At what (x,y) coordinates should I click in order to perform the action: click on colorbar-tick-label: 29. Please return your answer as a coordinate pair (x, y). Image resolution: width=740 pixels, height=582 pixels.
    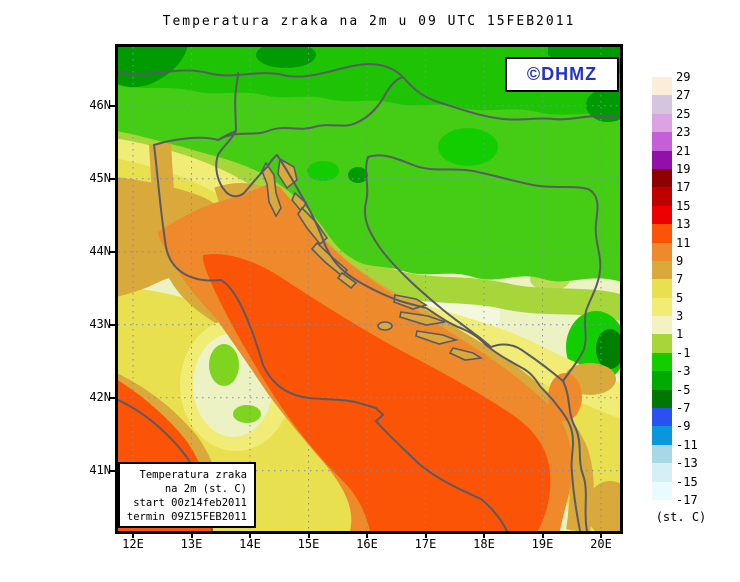
    Looking at the image, I should click on (683, 77).